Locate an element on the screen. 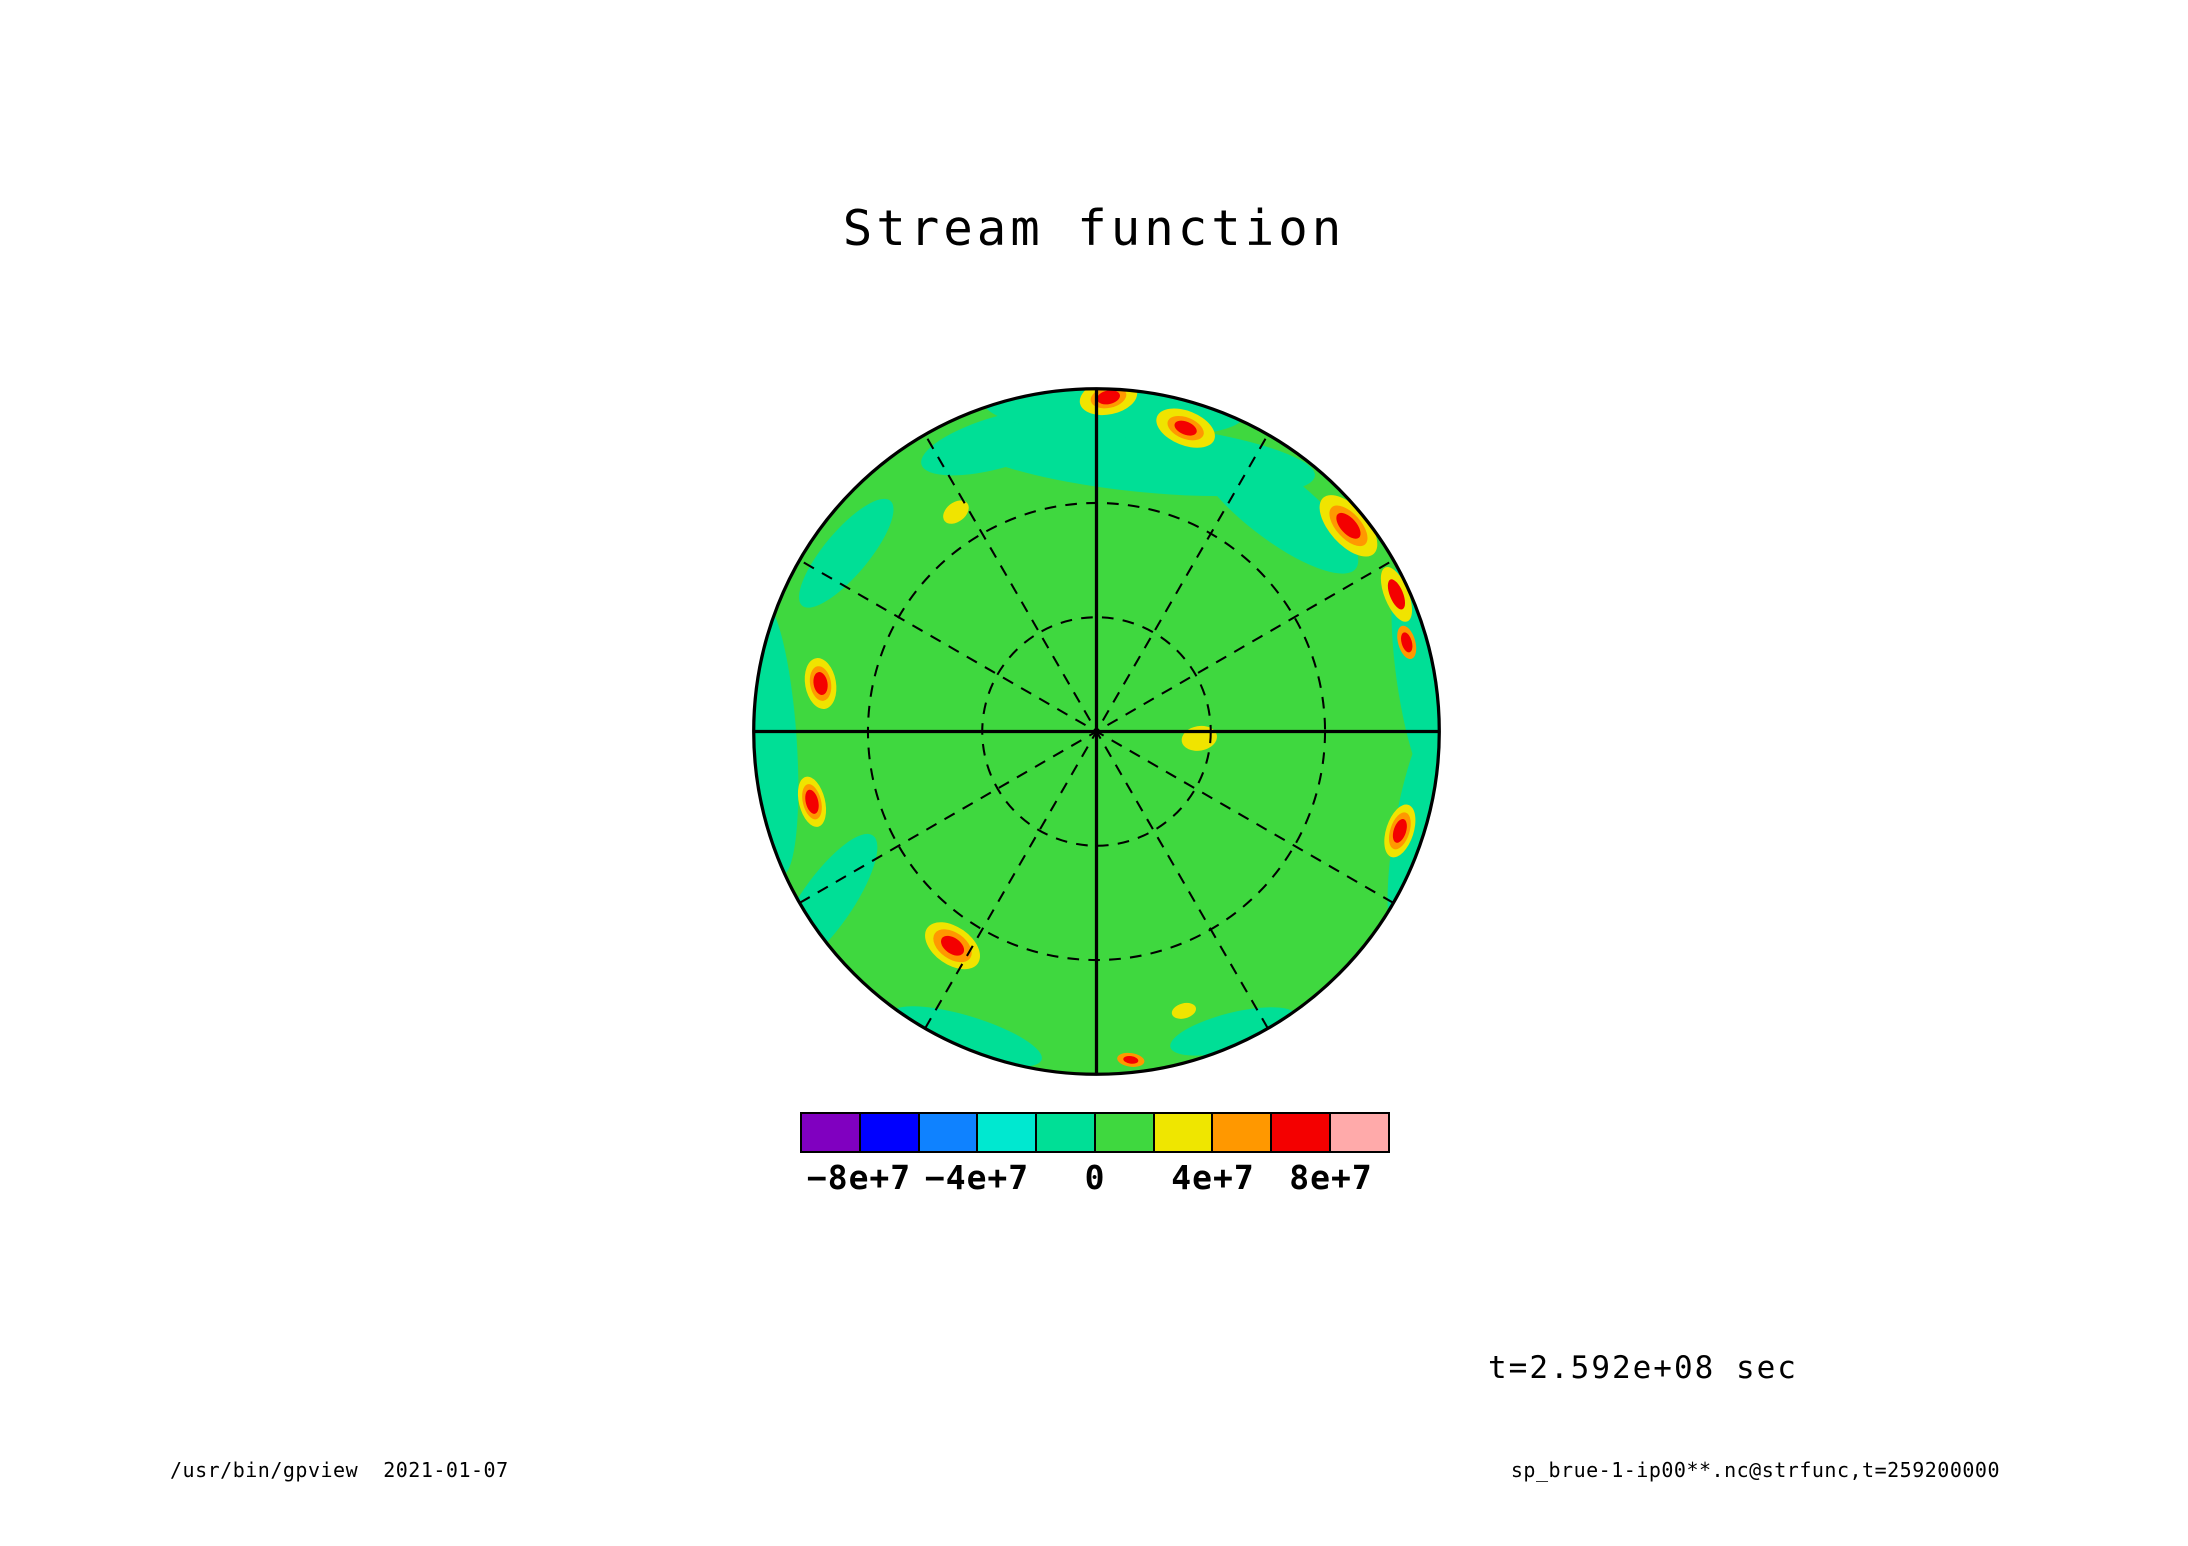  stream-function-polar-map is located at coordinates (1096, 731).